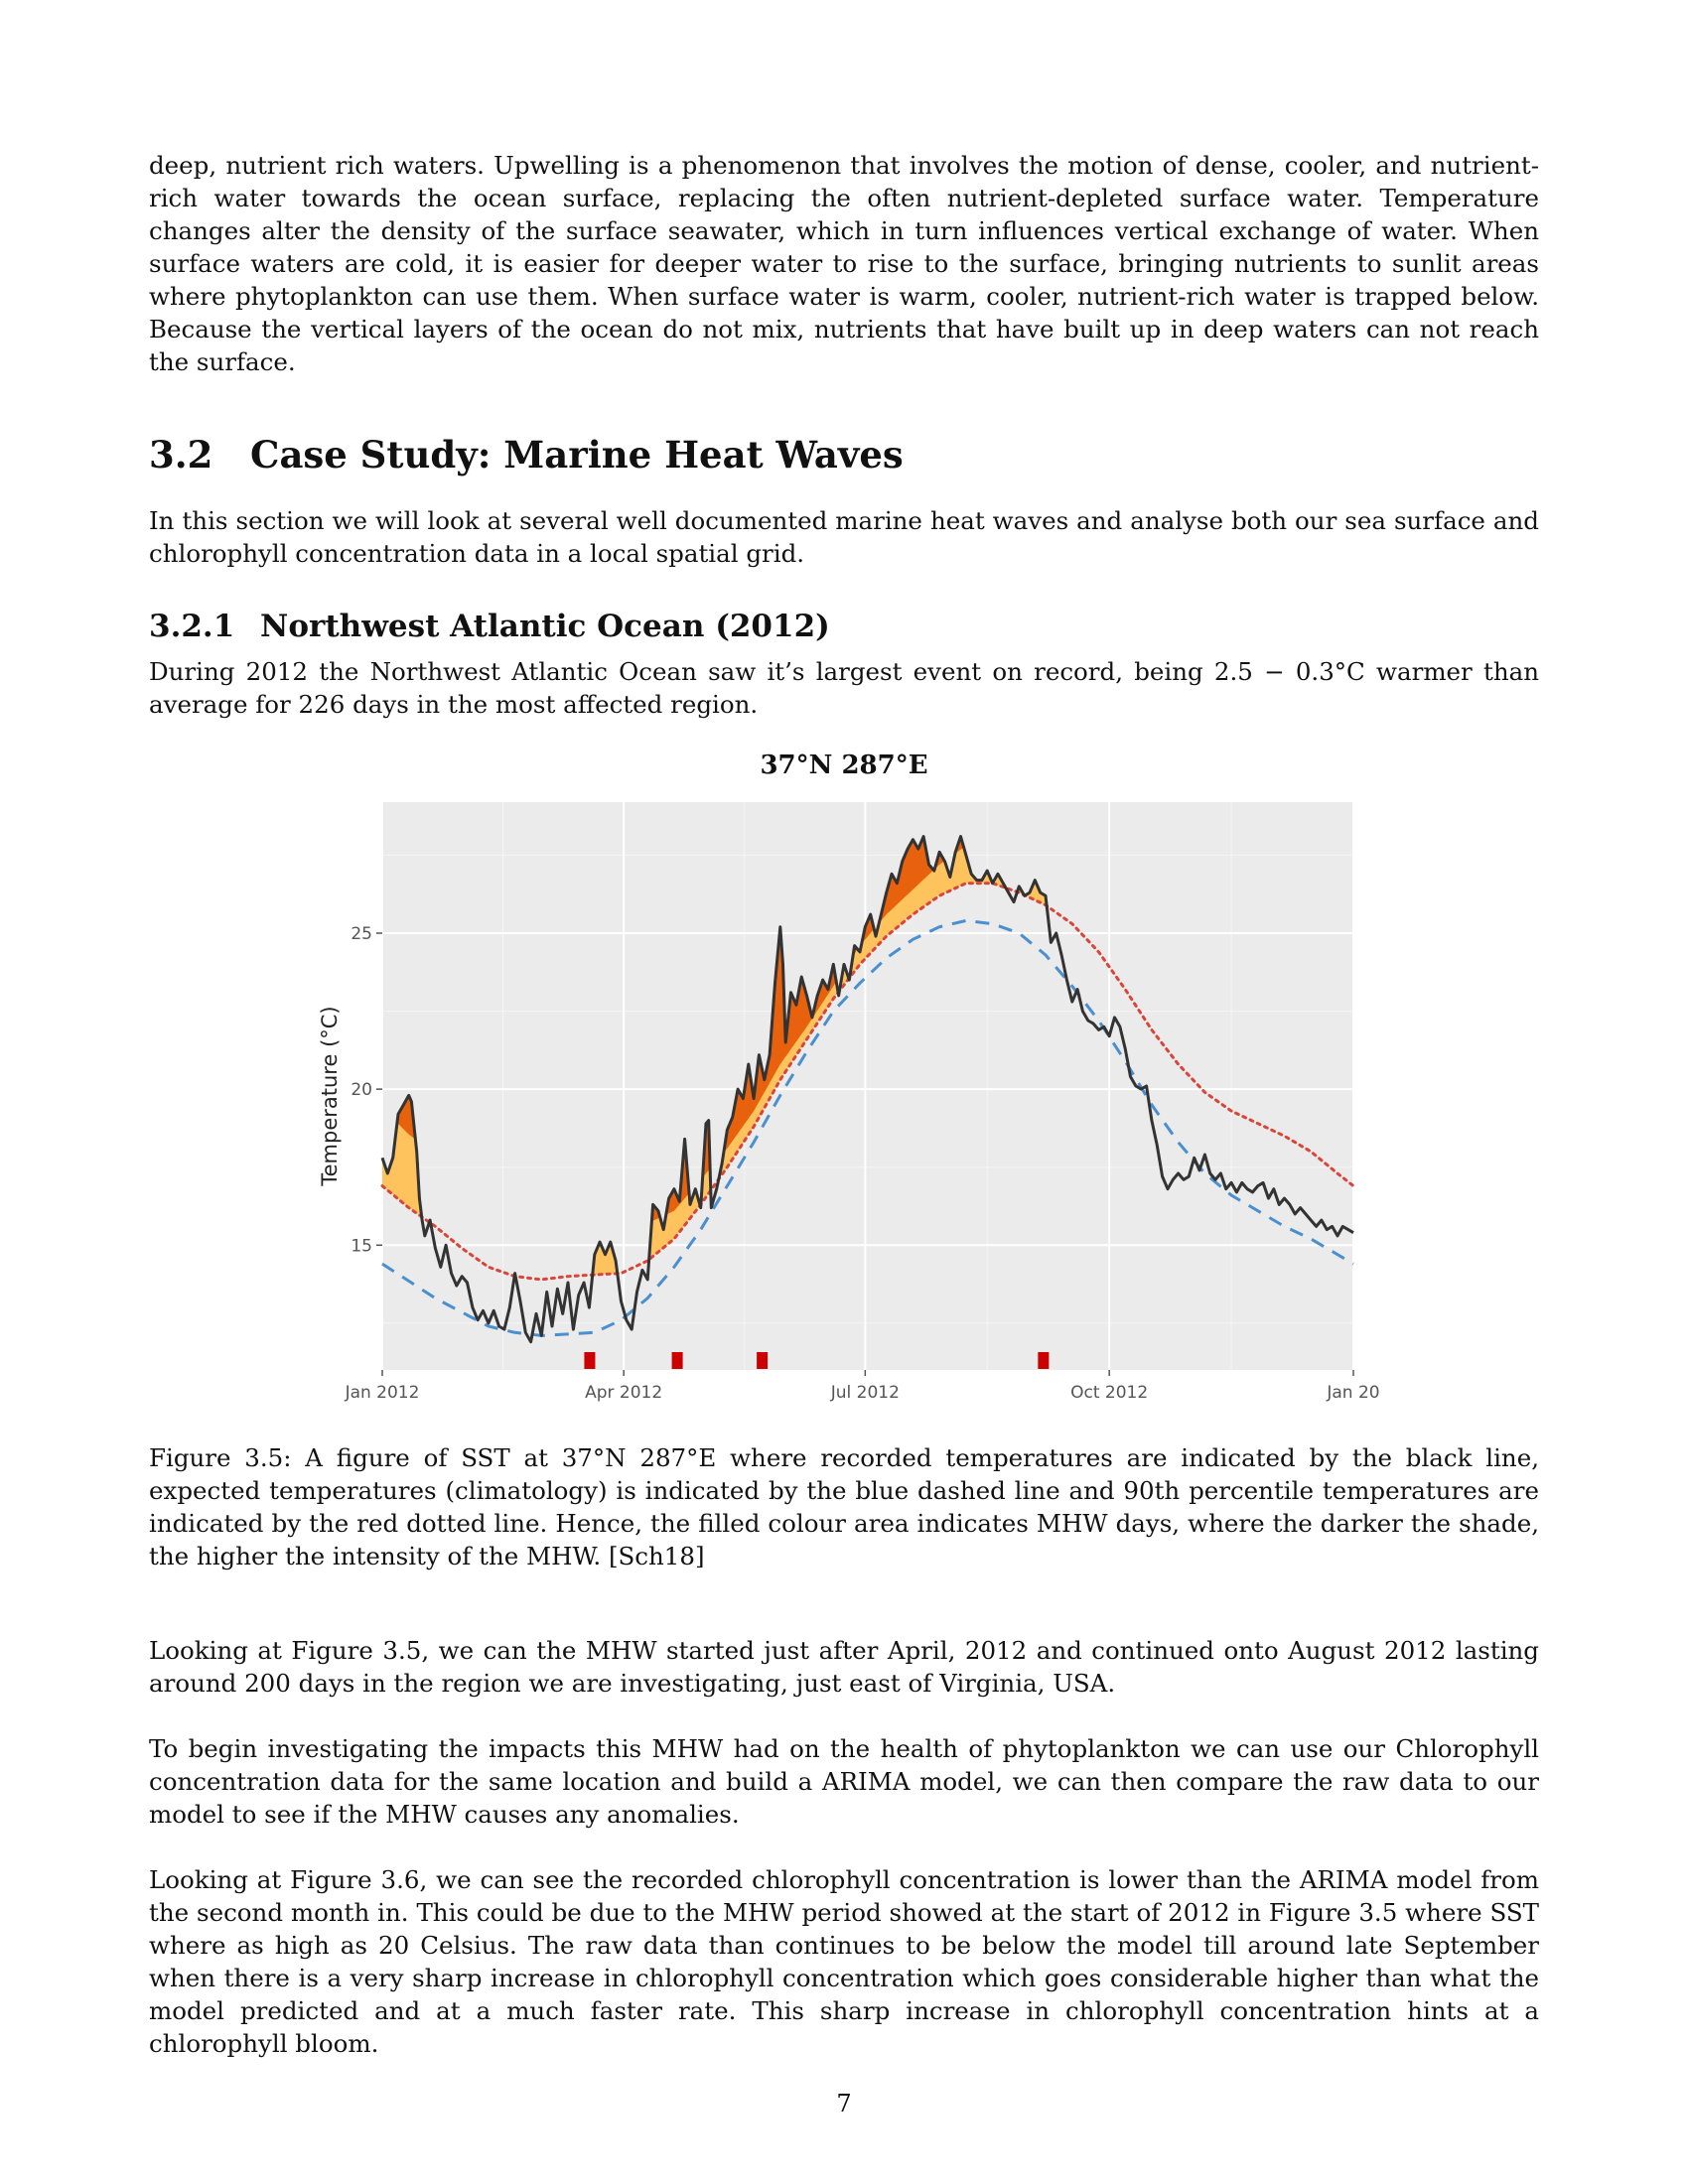 This screenshot has width=1688, height=2184. Describe the element at coordinates (865, 1393) in the screenshot. I see `x-tick-label: Jul 2012` at that location.